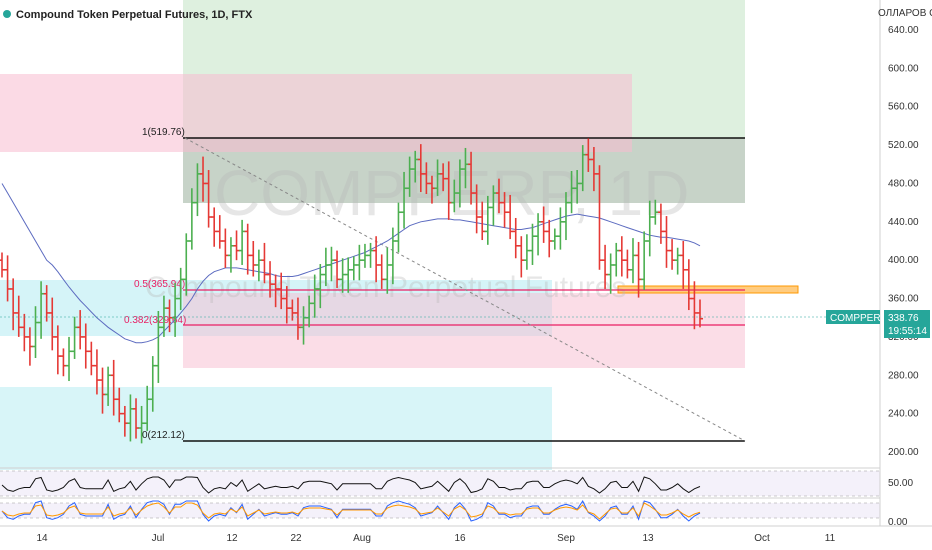  What do you see at coordinates (566, 538) in the screenshot?
I see `time-tick-6: Sep` at bounding box center [566, 538].